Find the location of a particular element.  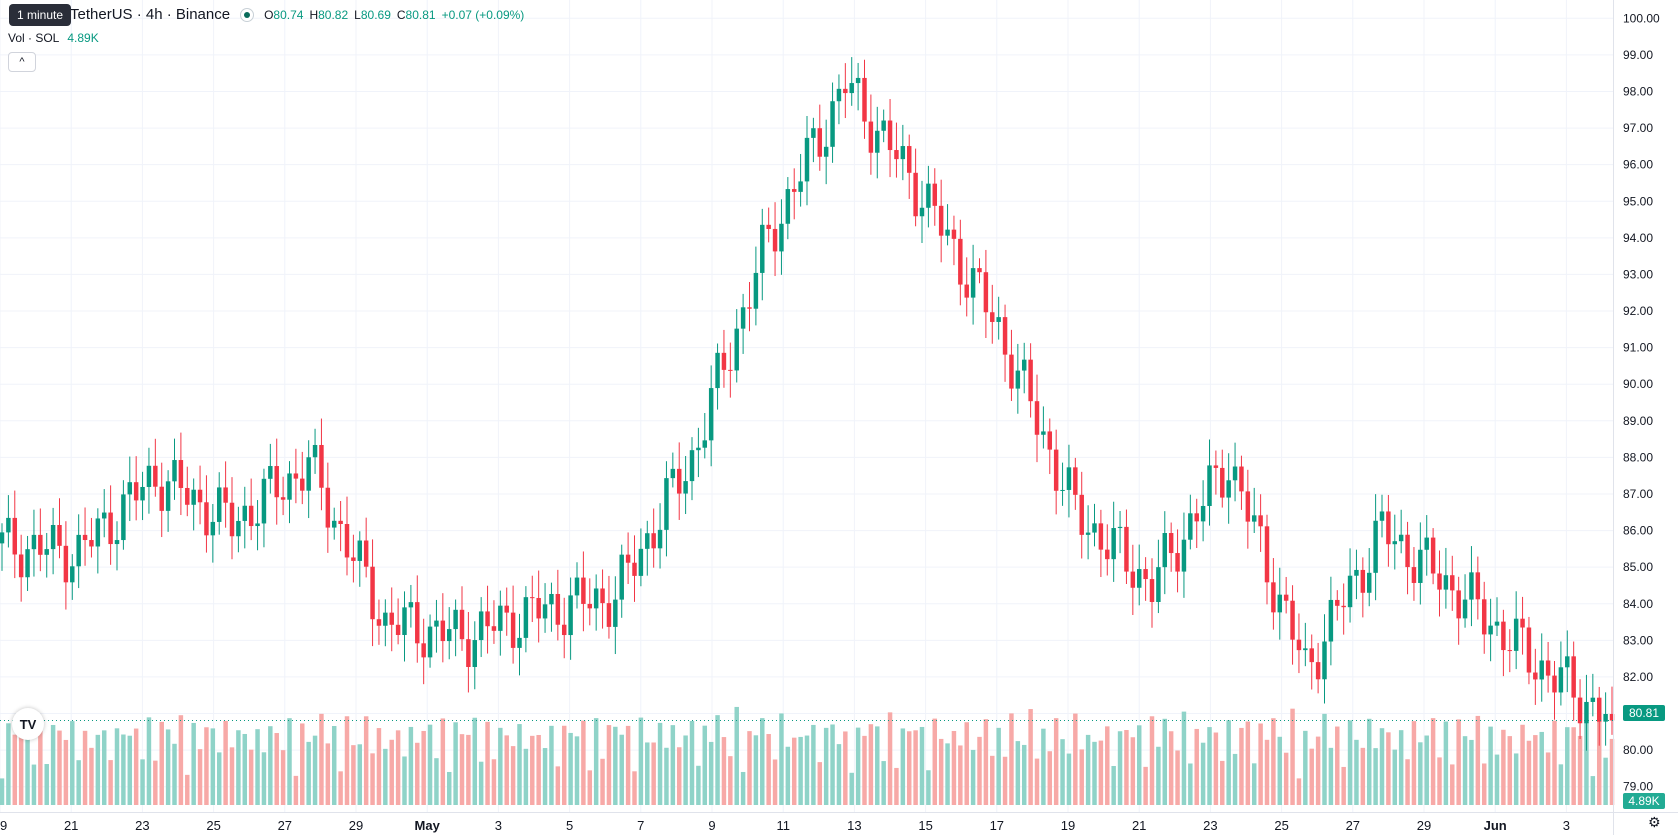

collapse-legend-button: ^ is located at coordinates (22, 62).